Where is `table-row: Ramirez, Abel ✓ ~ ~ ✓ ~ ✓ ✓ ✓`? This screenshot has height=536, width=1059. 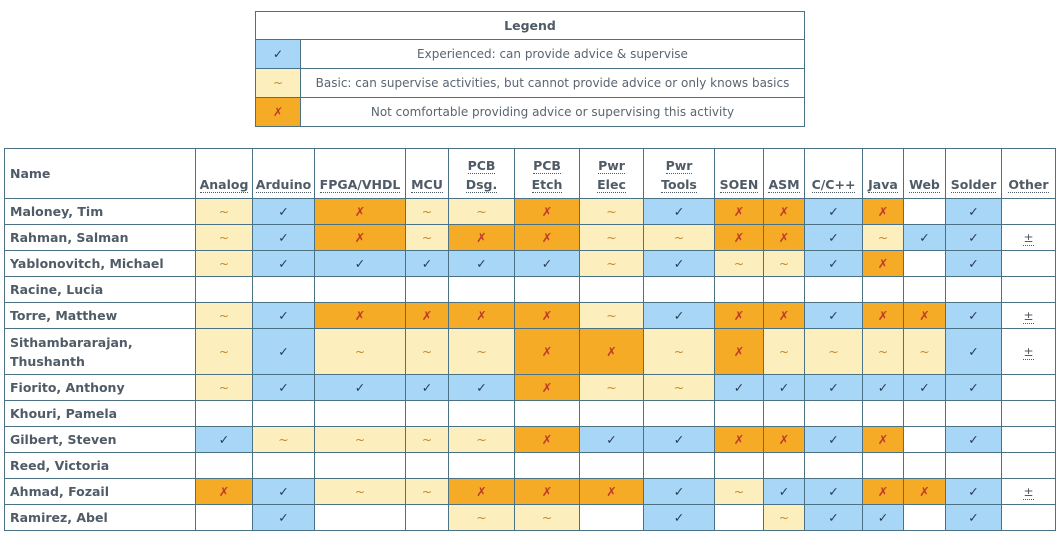 table-row: Ramirez, Abel ✓ ~ ~ ✓ ~ ✓ ✓ ✓ is located at coordinates (530, 517).